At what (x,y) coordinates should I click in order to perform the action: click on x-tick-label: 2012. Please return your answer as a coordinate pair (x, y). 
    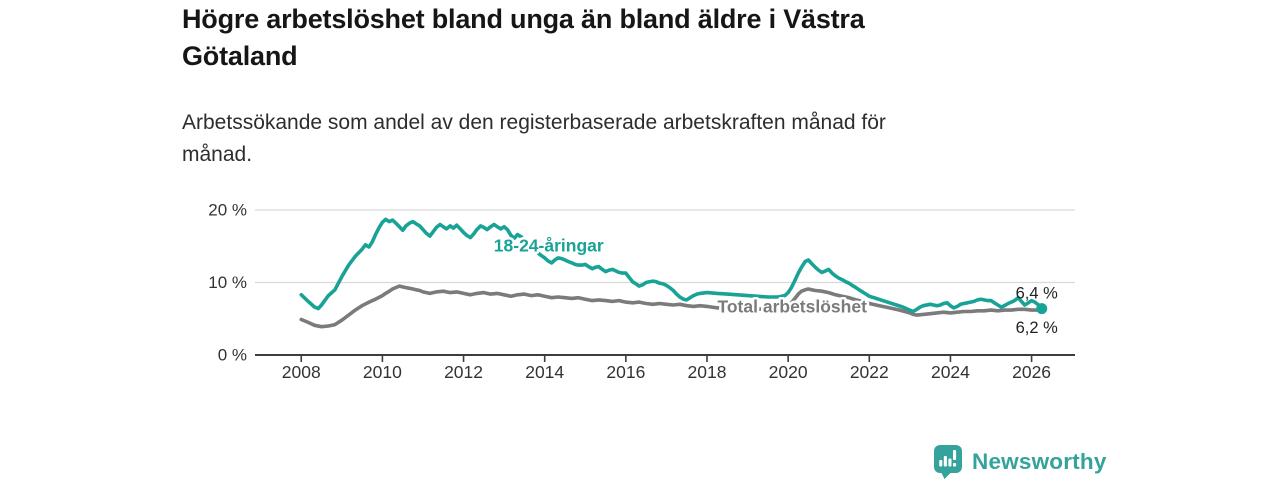
    Looking at the image, I should click on (463, 372).